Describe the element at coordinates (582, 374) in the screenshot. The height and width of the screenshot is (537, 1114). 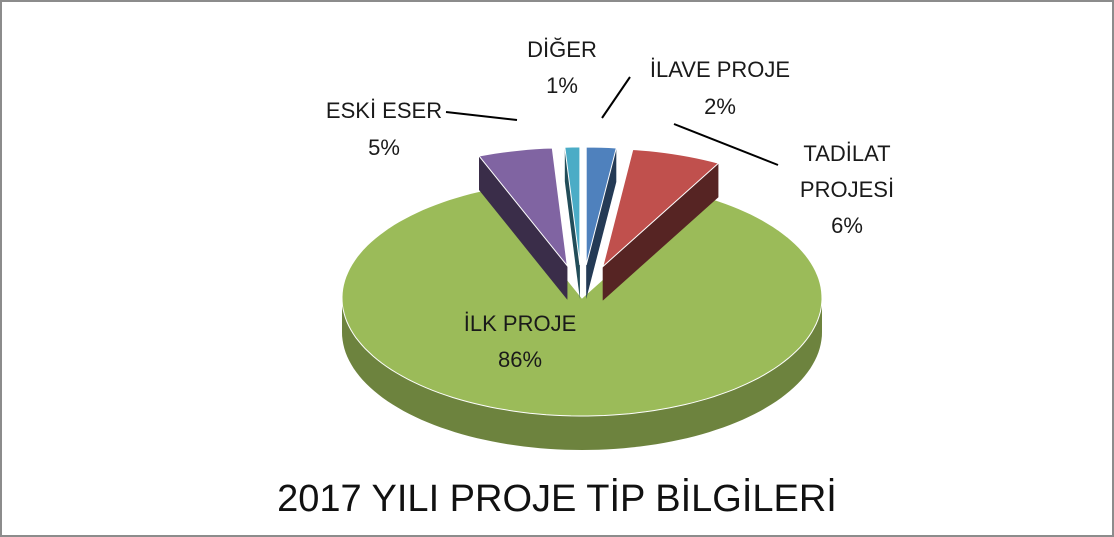
I see `slice-wall` at that location.